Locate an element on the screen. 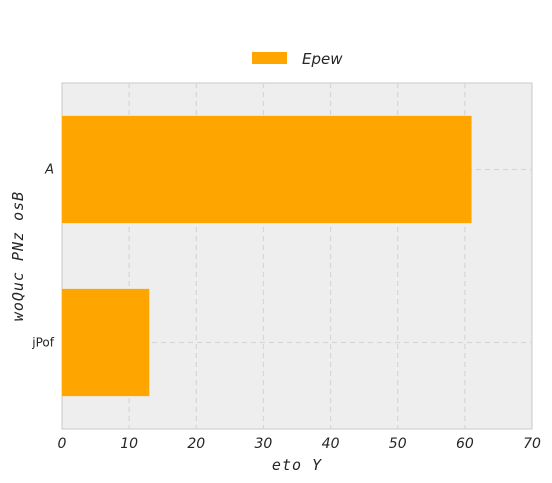  y-category-label: jPof is located at coordinates (42, 343).